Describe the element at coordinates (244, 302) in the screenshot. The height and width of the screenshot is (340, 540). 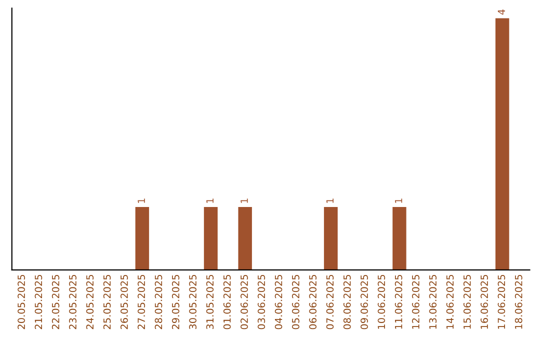
I see `x-tick-label: 02.06.2025` at that location.